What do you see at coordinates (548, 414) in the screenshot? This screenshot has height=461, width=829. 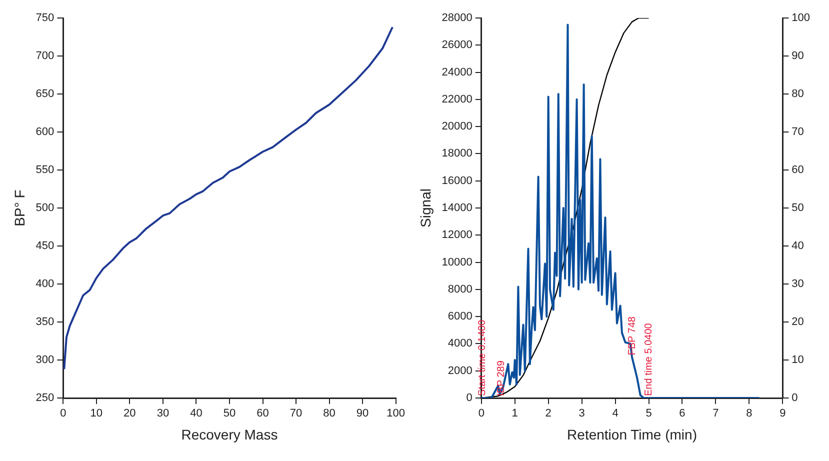 I see `x-tick-label: 2` at bounding box center [548, 414].